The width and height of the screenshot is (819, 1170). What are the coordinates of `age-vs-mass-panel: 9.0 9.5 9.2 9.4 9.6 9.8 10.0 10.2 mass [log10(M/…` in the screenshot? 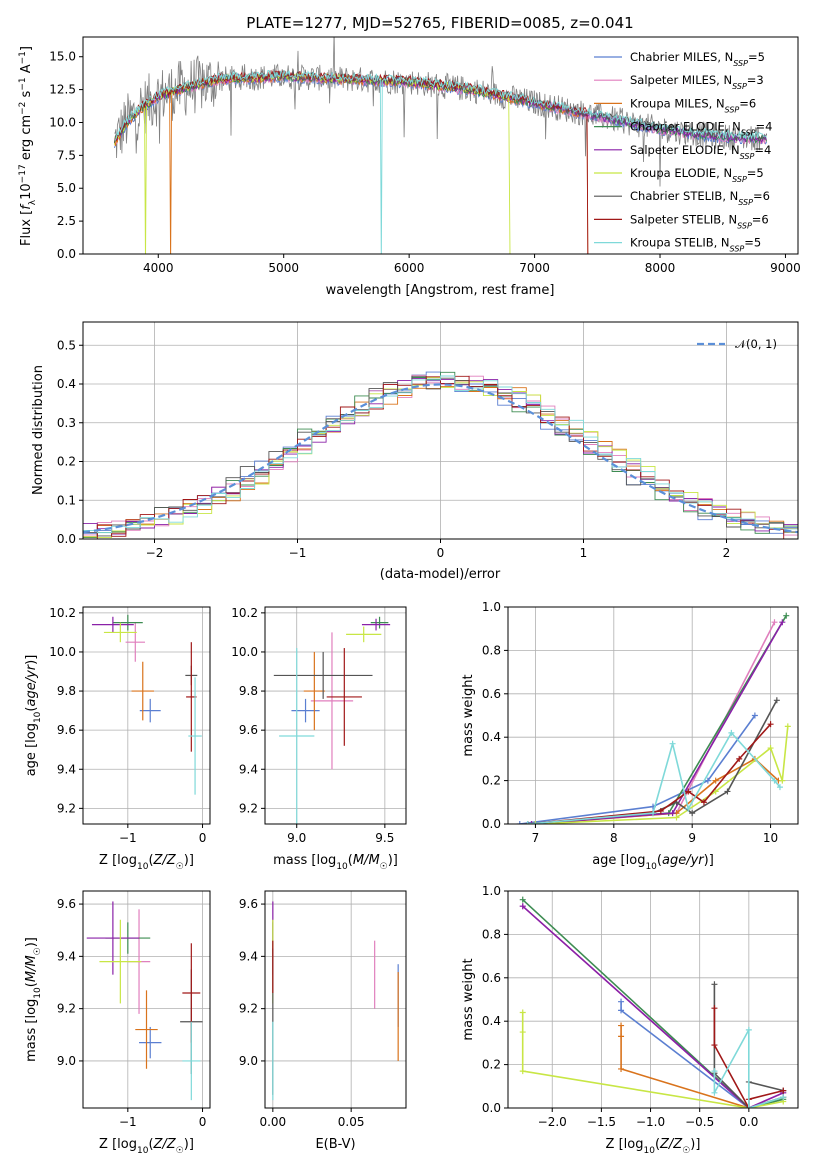 It's located at (319, 739).